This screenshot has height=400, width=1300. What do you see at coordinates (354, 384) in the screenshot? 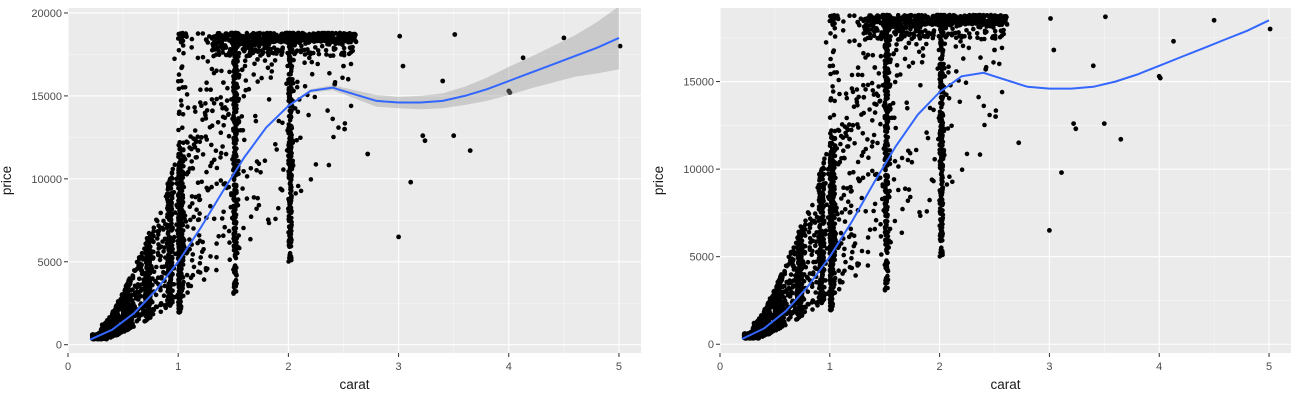
I see `left-x-axis-title: carat` at bounding box center [354, 384].